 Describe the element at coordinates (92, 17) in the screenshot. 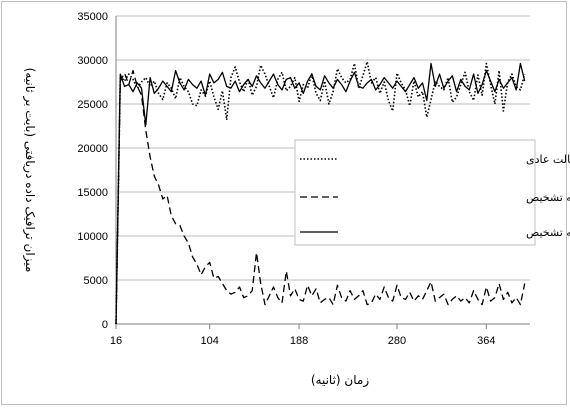

I see `y-tick-label: 35000` at that location.